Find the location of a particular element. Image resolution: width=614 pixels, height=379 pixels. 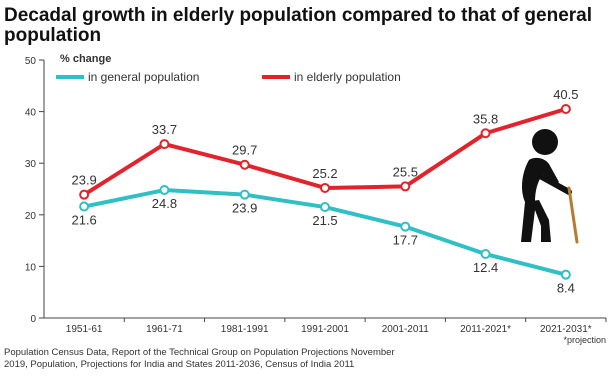

projection-note: *projection is located at coordinates (584, 340).